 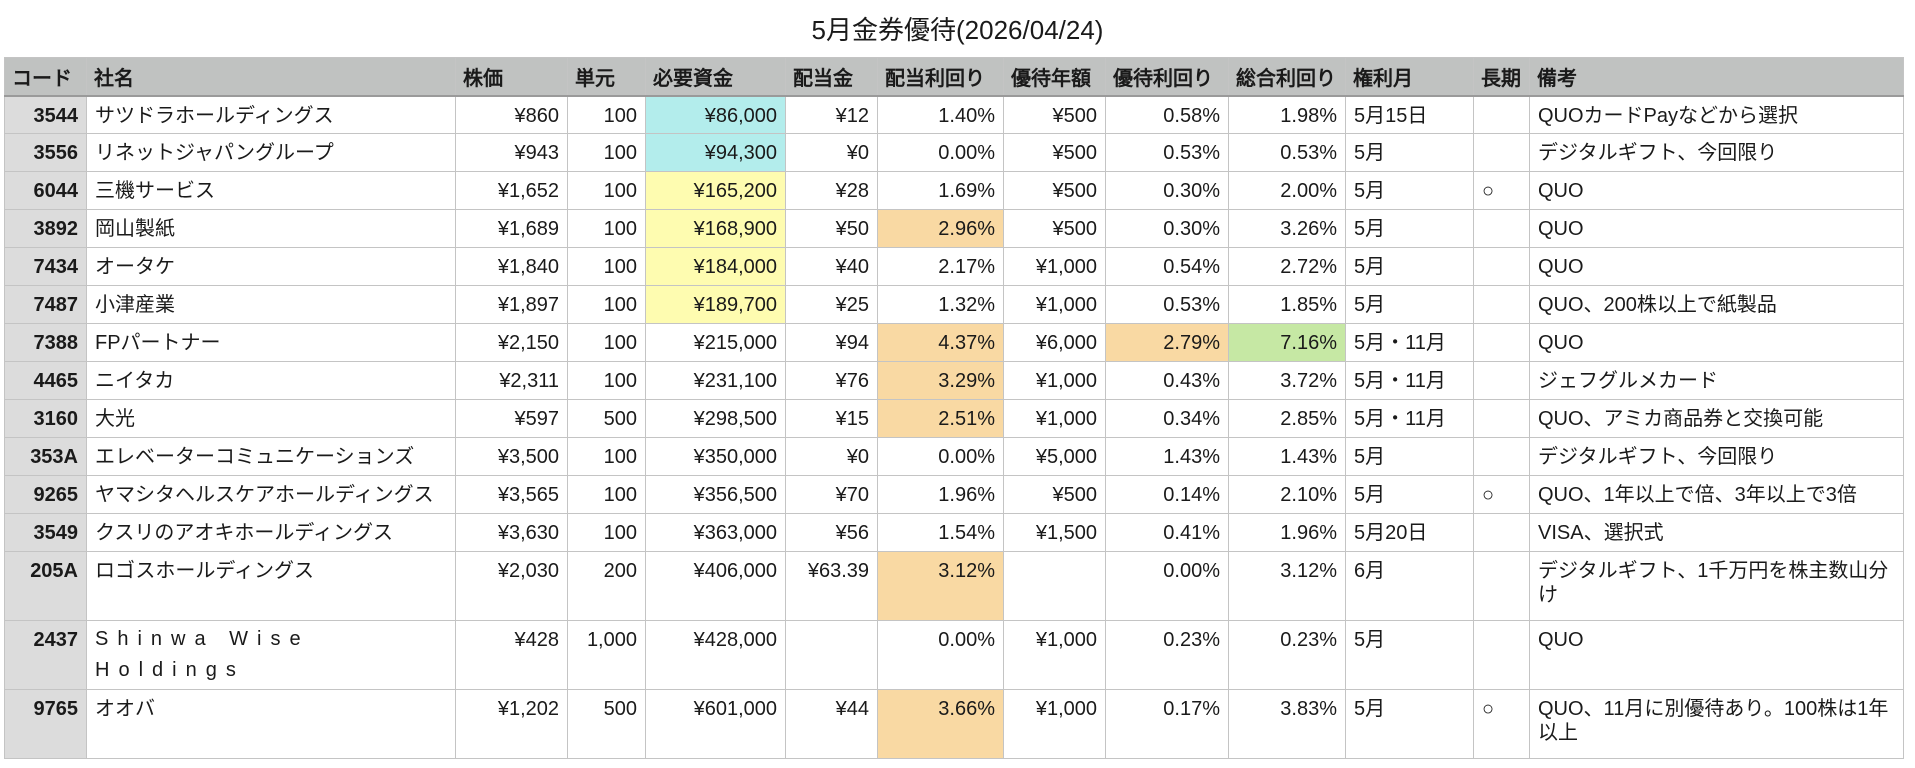 What do you see at coordinates (271, 418) in the screenshot?
I see `cell-company-name: 大光` at bounding box center [271, 418].